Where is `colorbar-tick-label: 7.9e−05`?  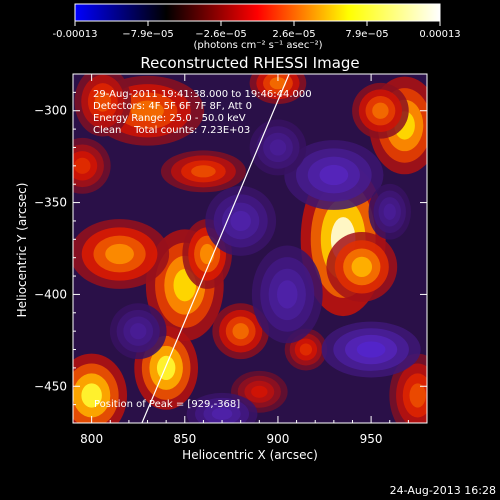 colorbar-tick-label: 7.9e−05 is located at coordinates (366, 34).